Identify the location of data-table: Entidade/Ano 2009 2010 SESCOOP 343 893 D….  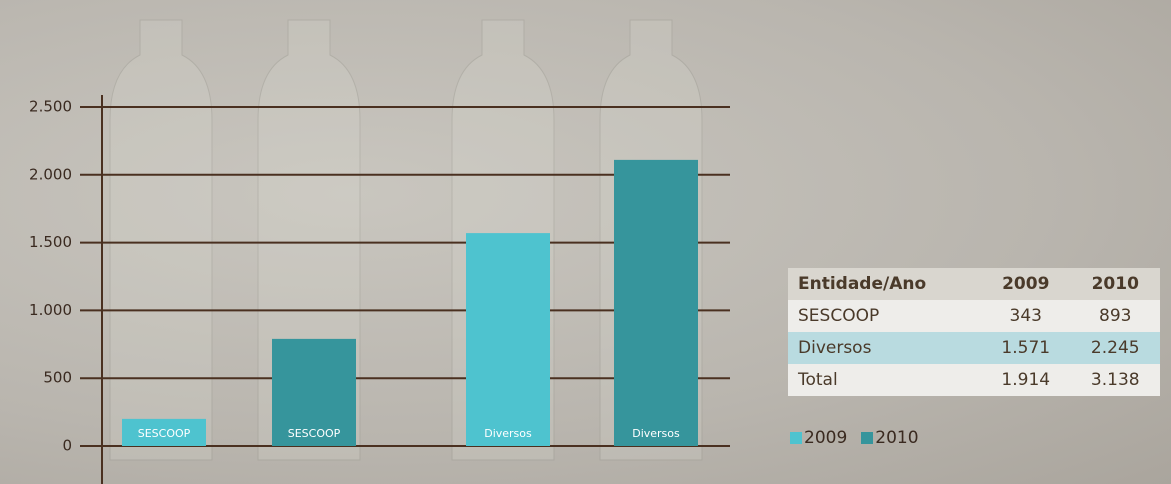
(974, 332).